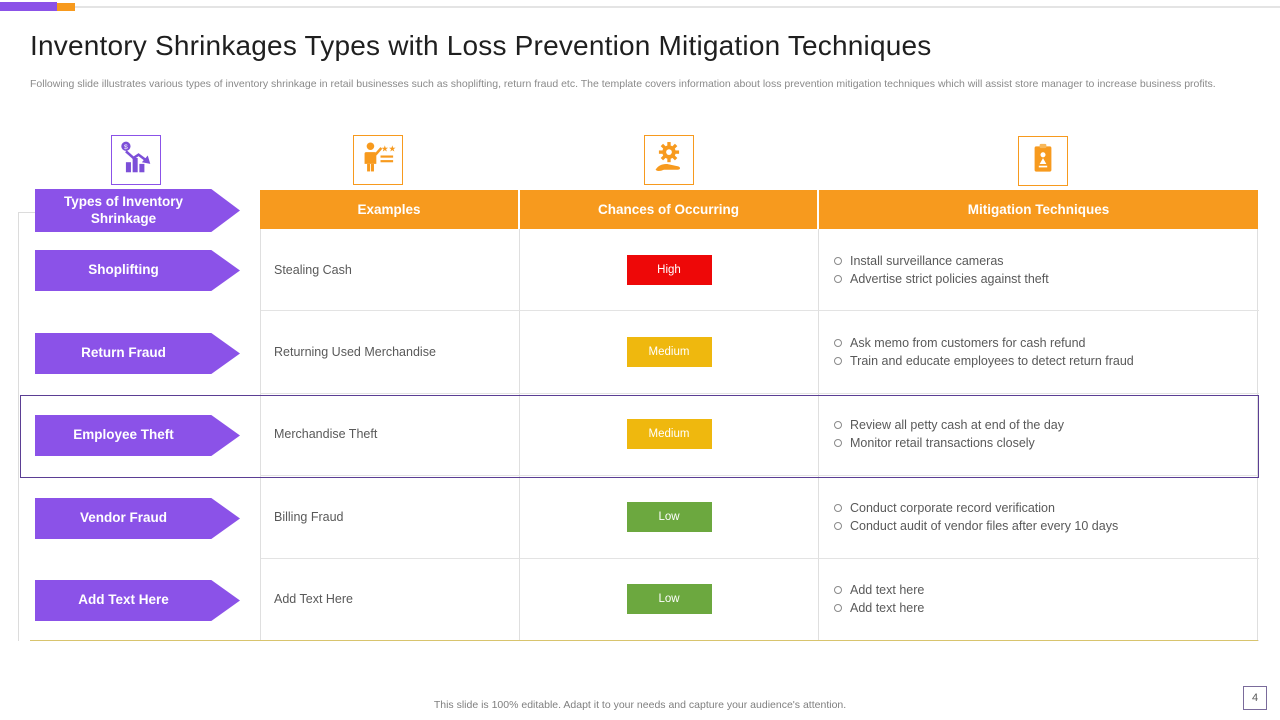  I want to click on top-rule, so click(677, 7).